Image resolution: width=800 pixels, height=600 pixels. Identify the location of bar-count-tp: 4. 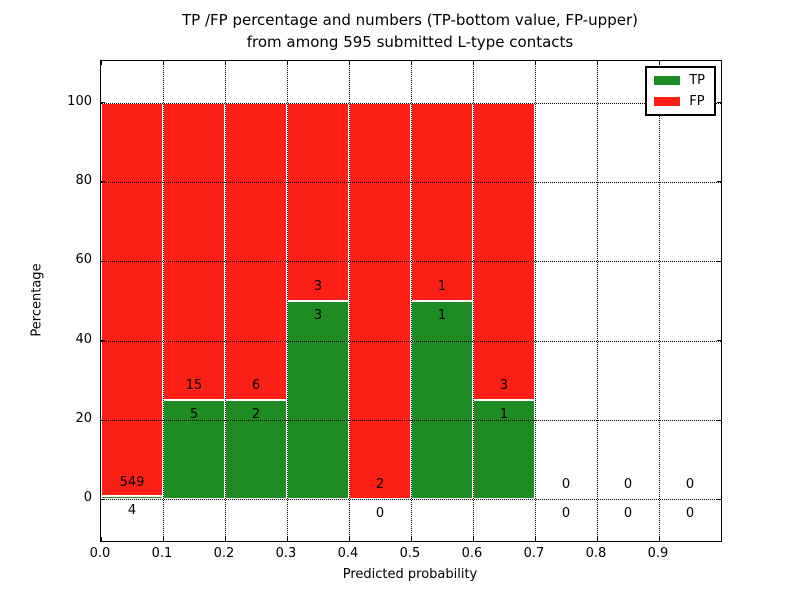
(132, 511).